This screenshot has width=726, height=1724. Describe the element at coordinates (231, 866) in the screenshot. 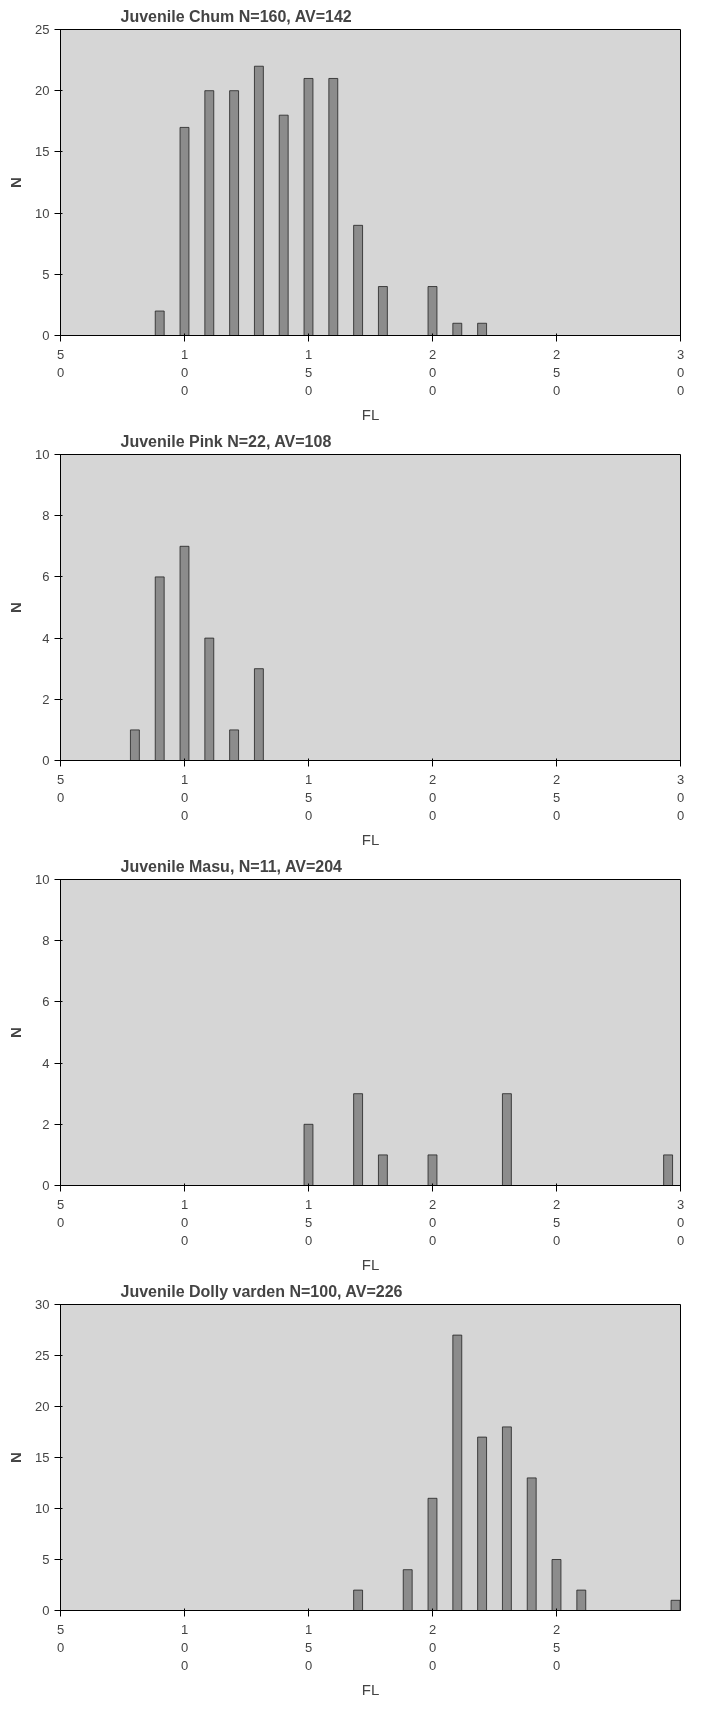

I see `chart-title: Juvenile Masu, N=11, AV=204` at that location.